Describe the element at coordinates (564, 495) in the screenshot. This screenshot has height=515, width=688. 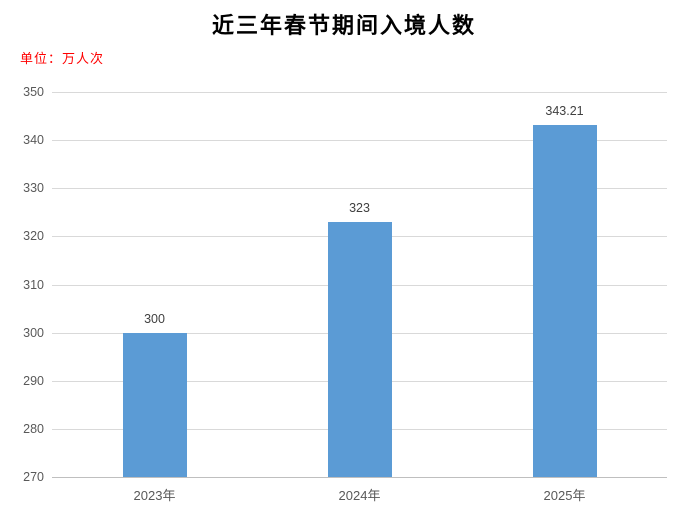
I see `x-axis-category-label: 2025年` at that location.